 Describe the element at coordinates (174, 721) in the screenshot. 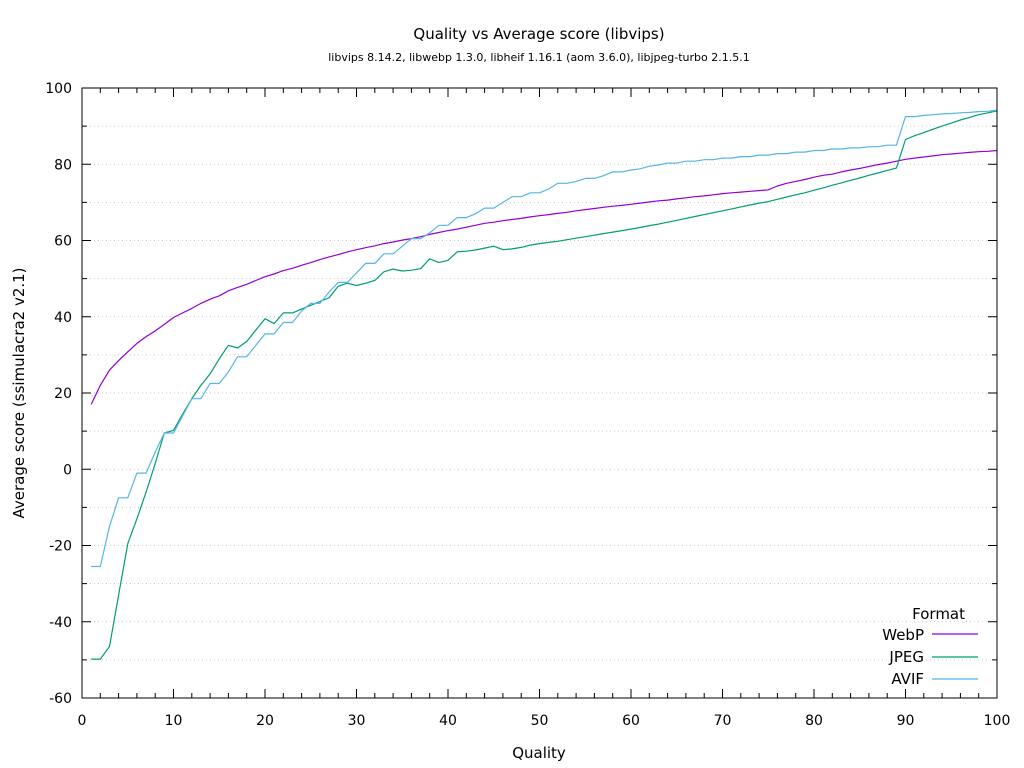

I see `x-tick-label: 10` at that location.